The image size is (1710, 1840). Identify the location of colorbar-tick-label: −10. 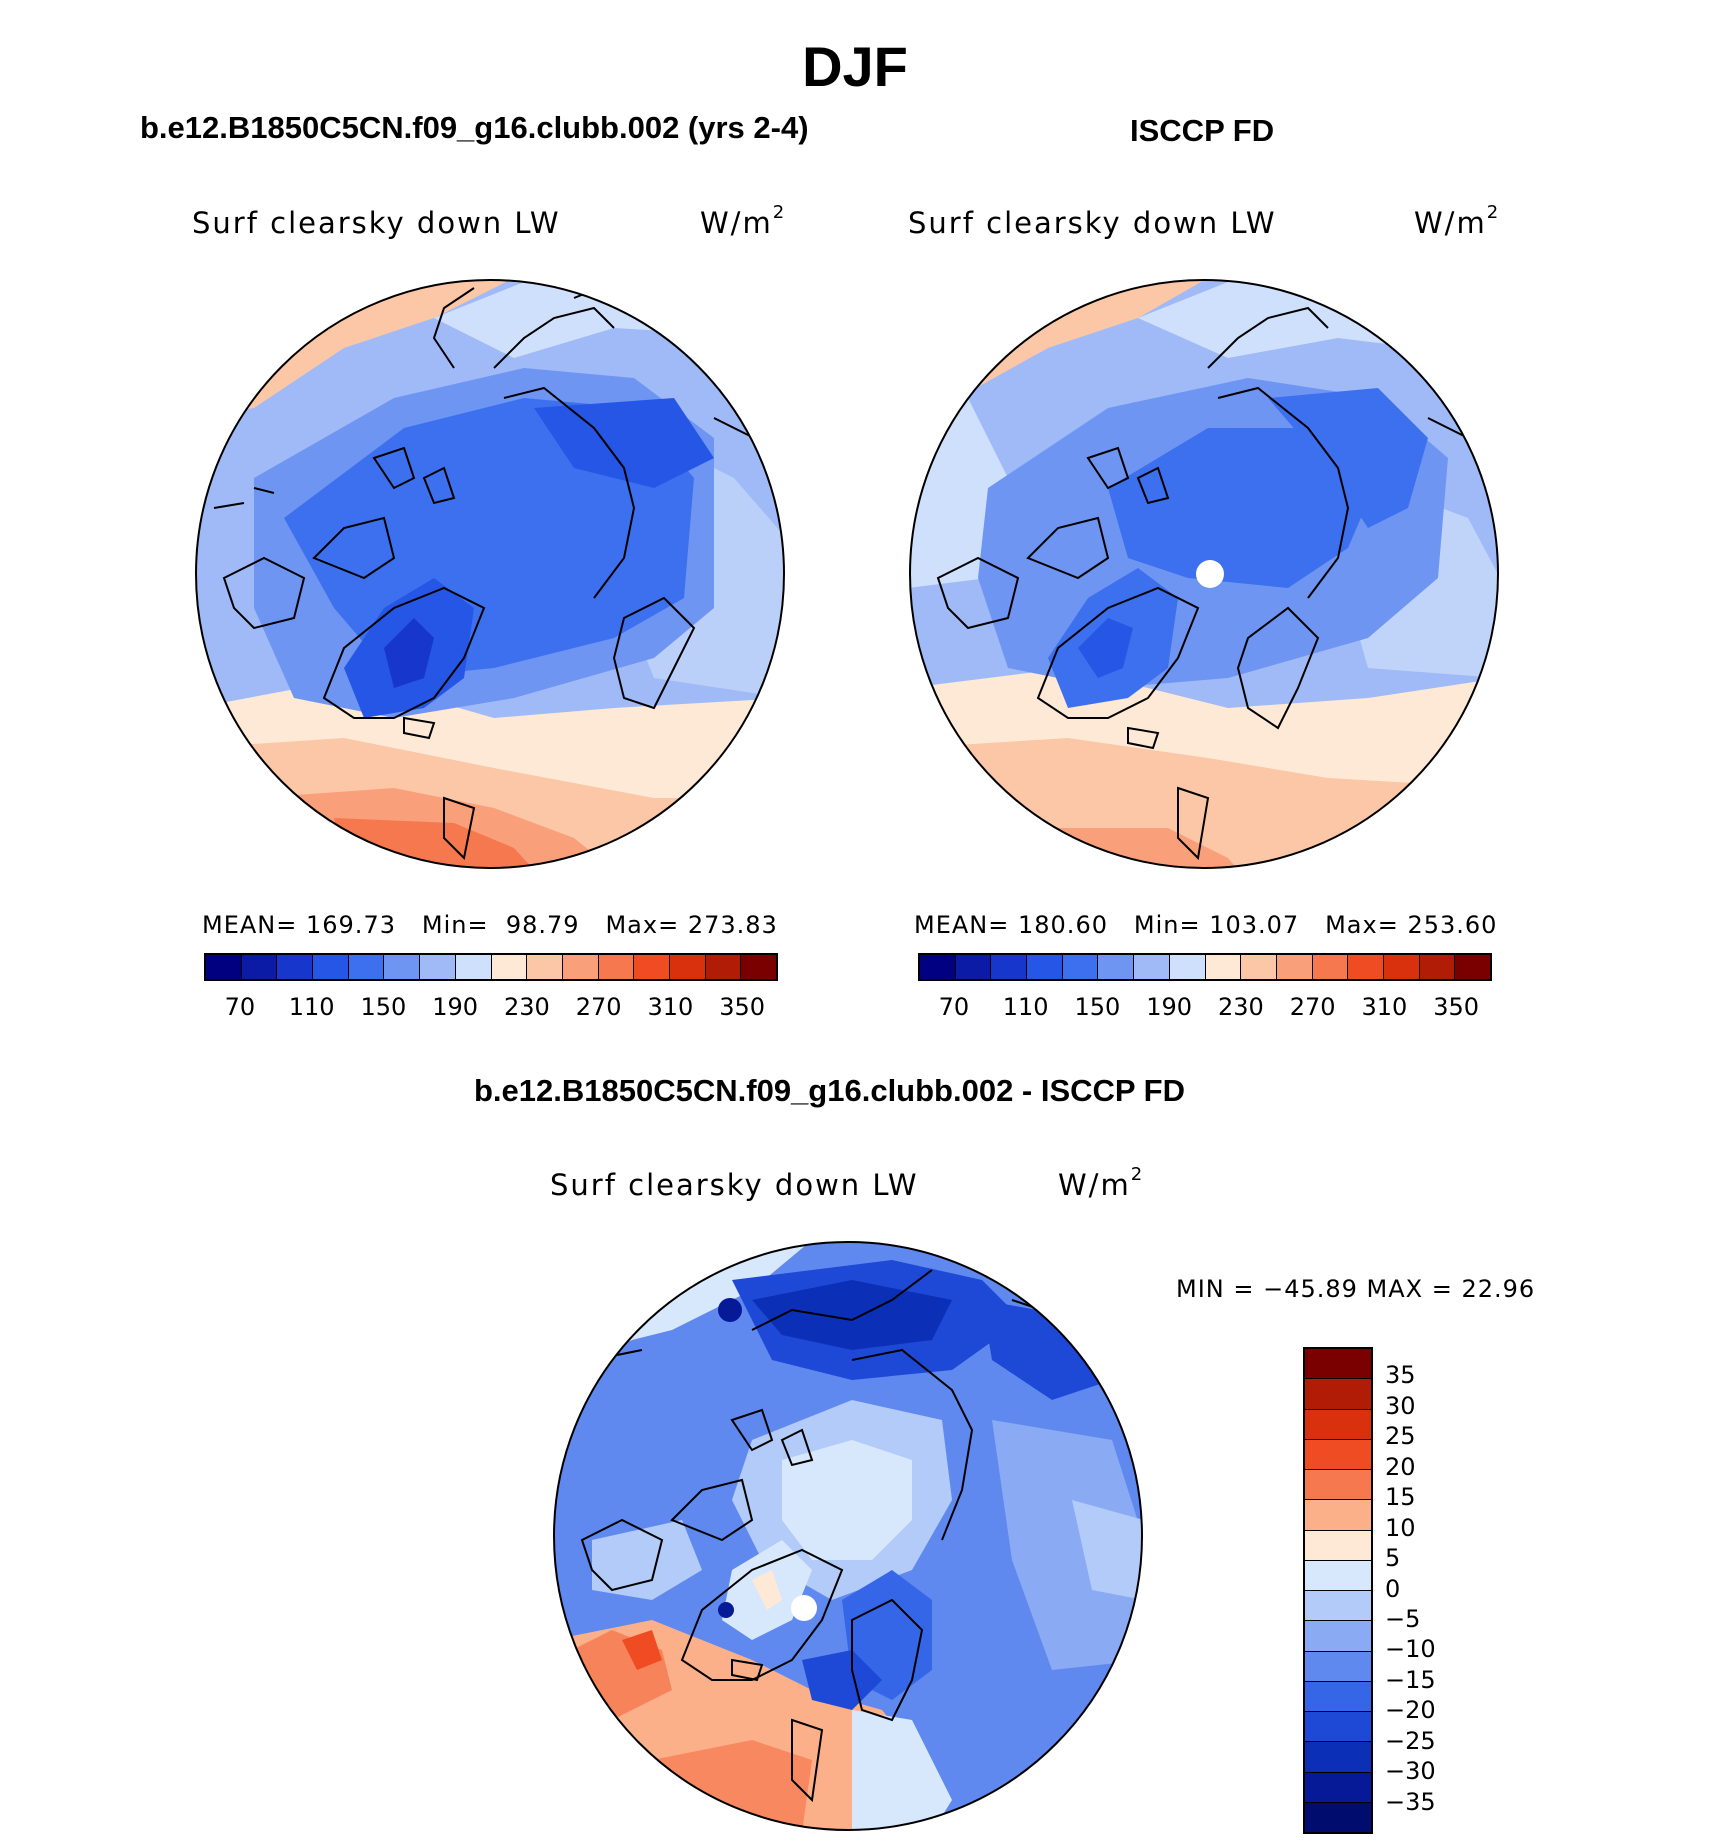
(1410, 1649).